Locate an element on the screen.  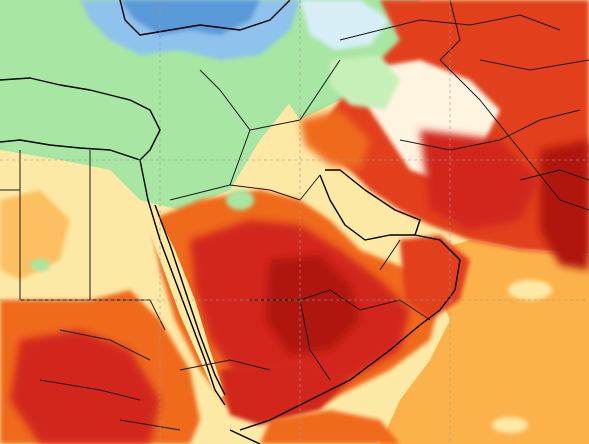
cold-deep-blue-field is located at coordinates (190, 17).